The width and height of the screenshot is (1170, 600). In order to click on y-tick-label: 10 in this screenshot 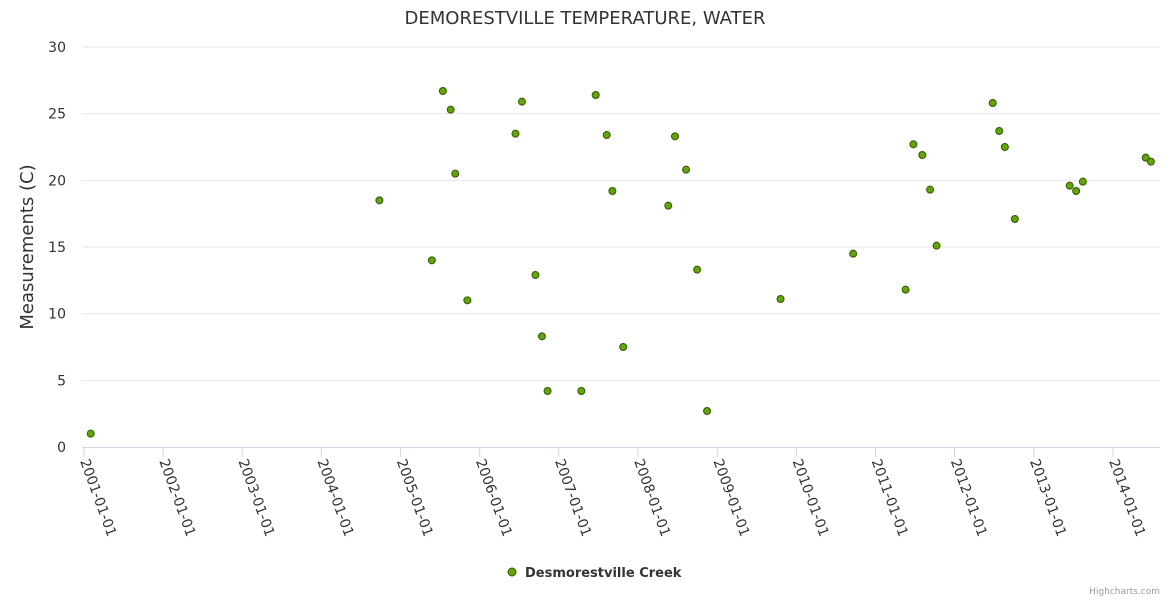, I will do `click(57, 315)`.